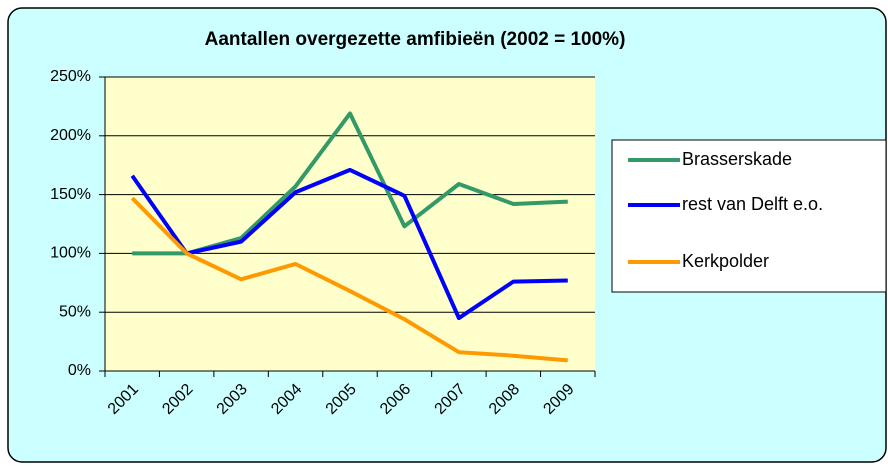 The height and width of the screenshot is (471, 888). What do you see at coordinates (737, 159) in the screenshot?
I see `legend-label: Brasserskade` at bounding box center [737, 159].